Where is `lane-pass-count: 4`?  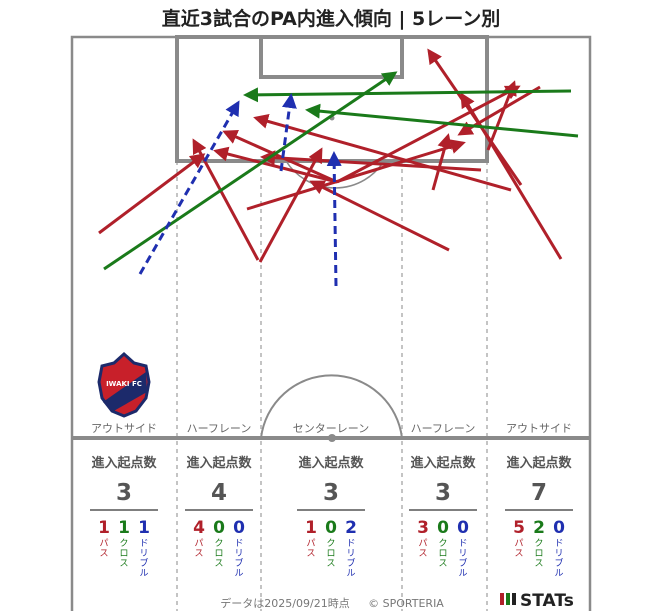
lane-pass-count: 4 is located at coordinates (199, 528).